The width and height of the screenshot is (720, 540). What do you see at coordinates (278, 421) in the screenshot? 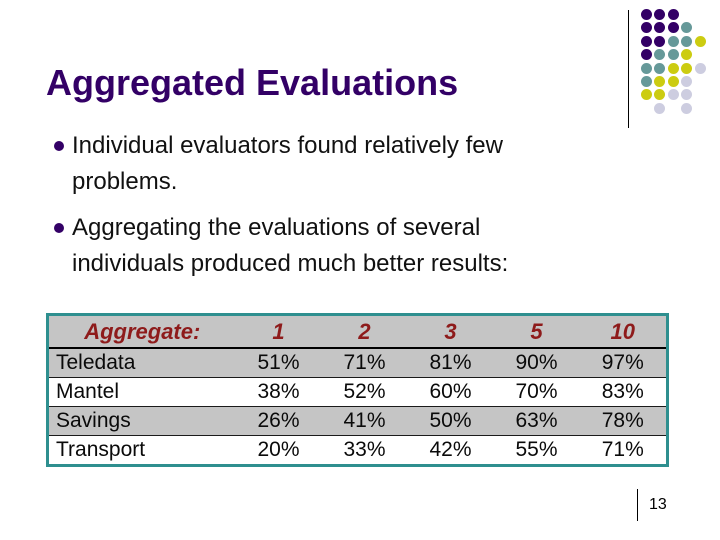
I see `table-cell: 26%` at bounding box center [278, 421].